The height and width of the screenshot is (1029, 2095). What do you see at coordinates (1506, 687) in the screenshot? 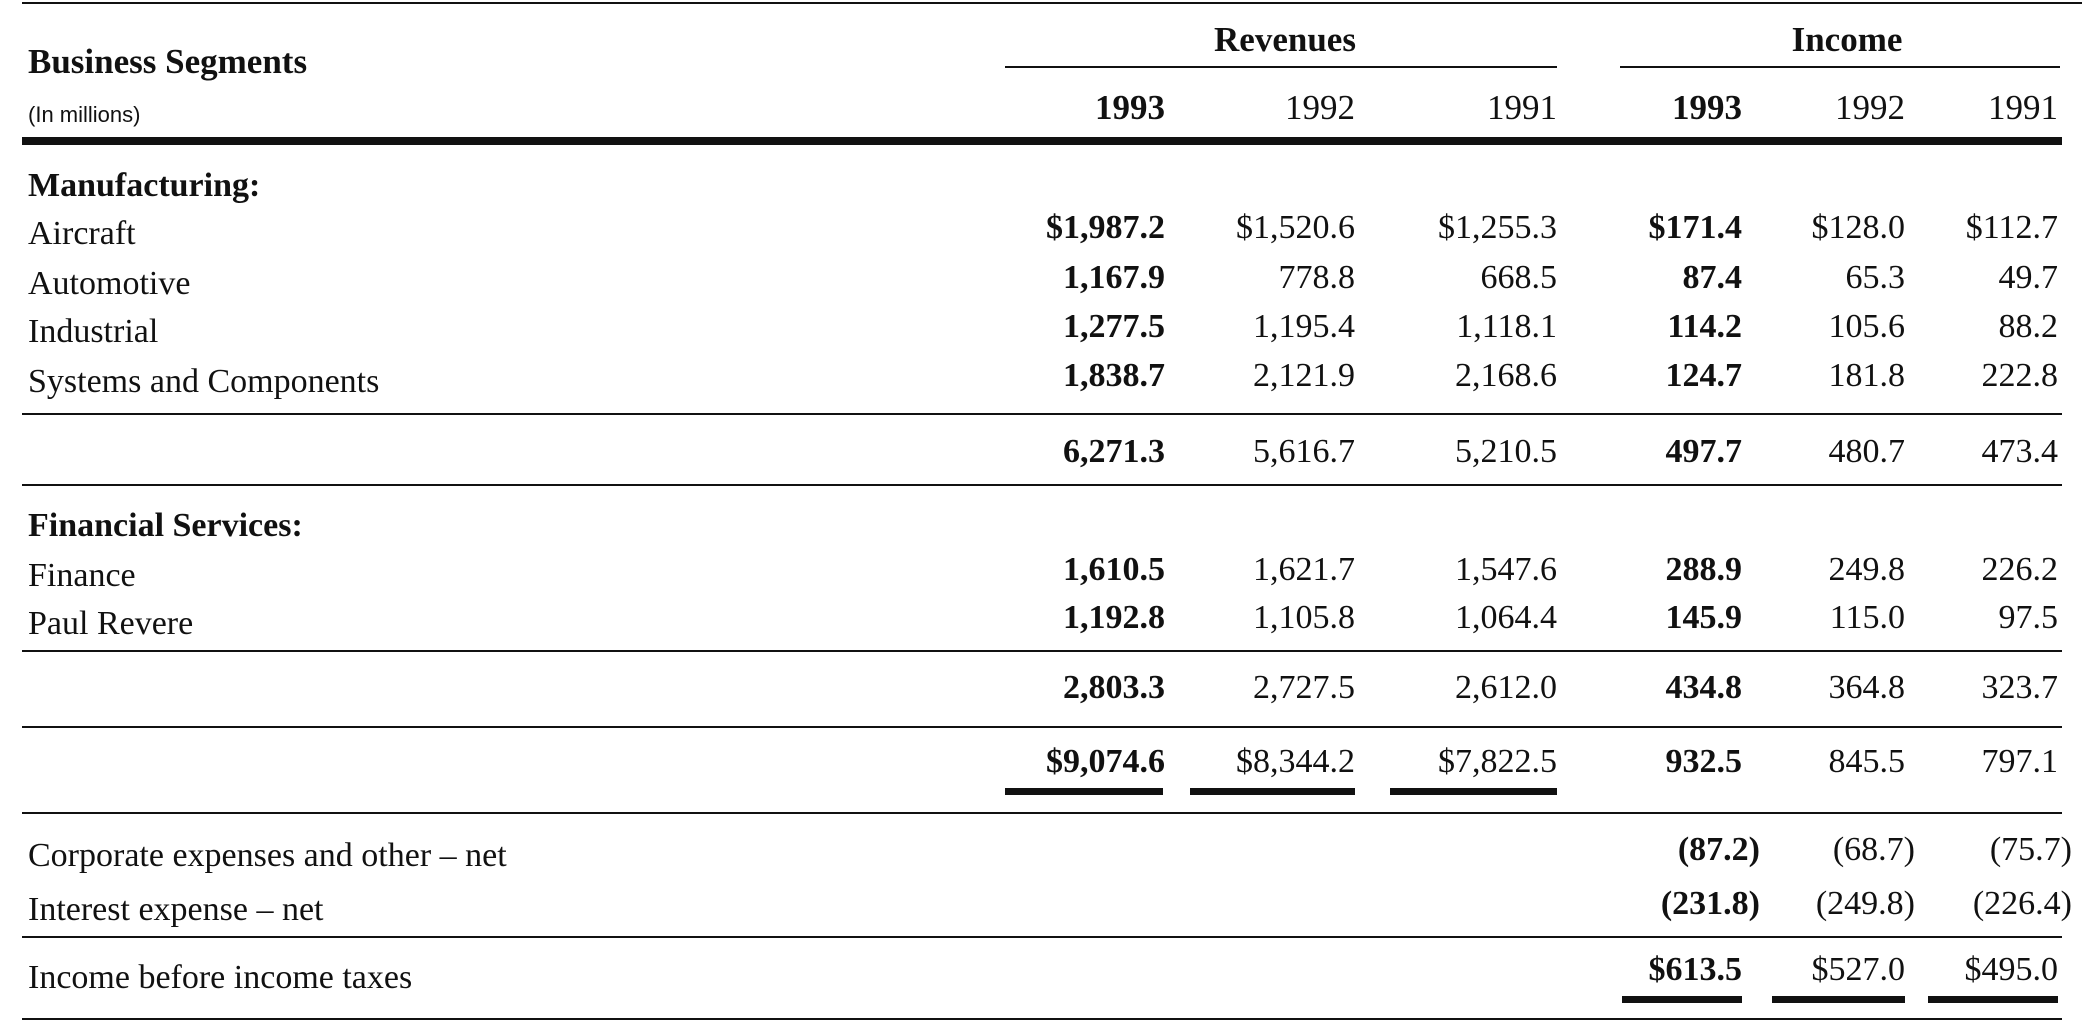
I see `rev-1991: 2,612.0` at bounding box center [1506, 687].